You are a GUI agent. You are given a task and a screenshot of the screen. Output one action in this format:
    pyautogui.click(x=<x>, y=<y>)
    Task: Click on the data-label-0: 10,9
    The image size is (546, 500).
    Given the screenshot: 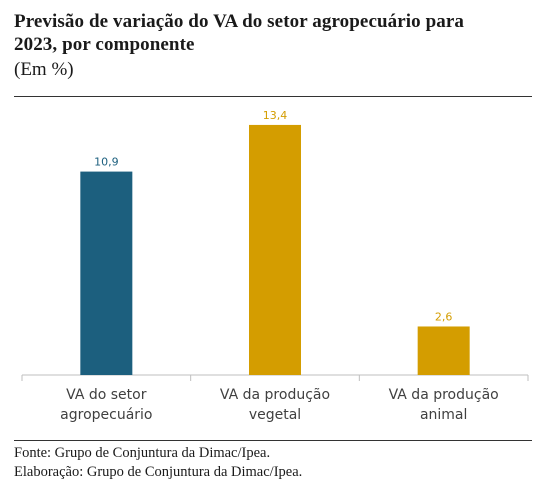 What is the action you would take?
    pyautogui.click(x=106, y=162)
    